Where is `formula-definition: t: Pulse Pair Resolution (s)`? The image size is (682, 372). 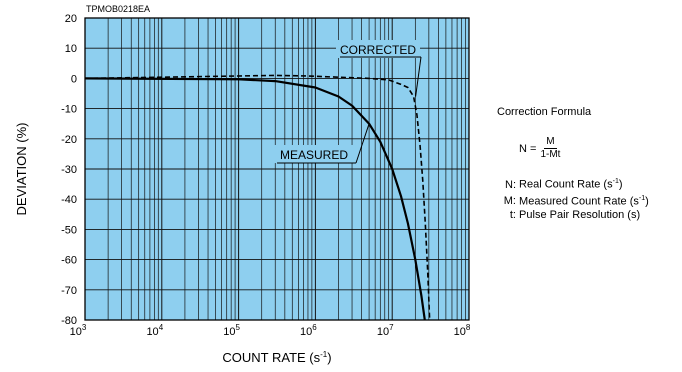
formula-definition: t: Pulse Pair Resolution (s) is located at coordinates (587, 215).